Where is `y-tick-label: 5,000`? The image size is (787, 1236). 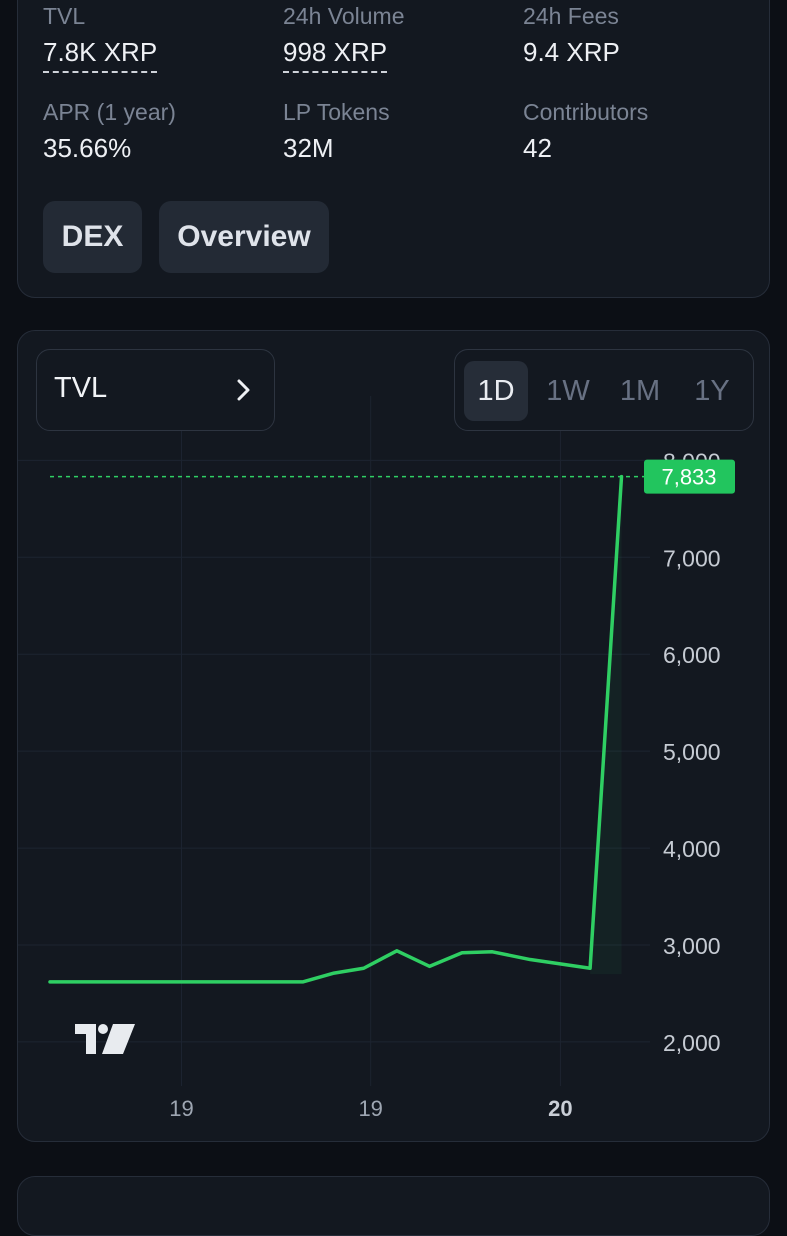 y-tick-label: 5,000 is located at coordinates (692, 752).